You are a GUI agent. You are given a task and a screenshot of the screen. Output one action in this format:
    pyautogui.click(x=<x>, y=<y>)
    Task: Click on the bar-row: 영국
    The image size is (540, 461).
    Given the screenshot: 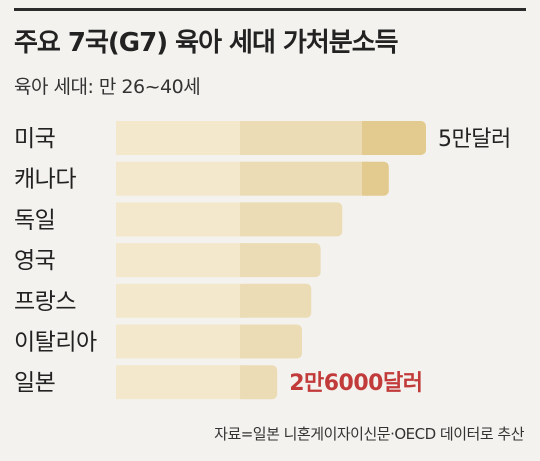 What is the action you would take?
    pyautogui.click(x=167, y=260)
    